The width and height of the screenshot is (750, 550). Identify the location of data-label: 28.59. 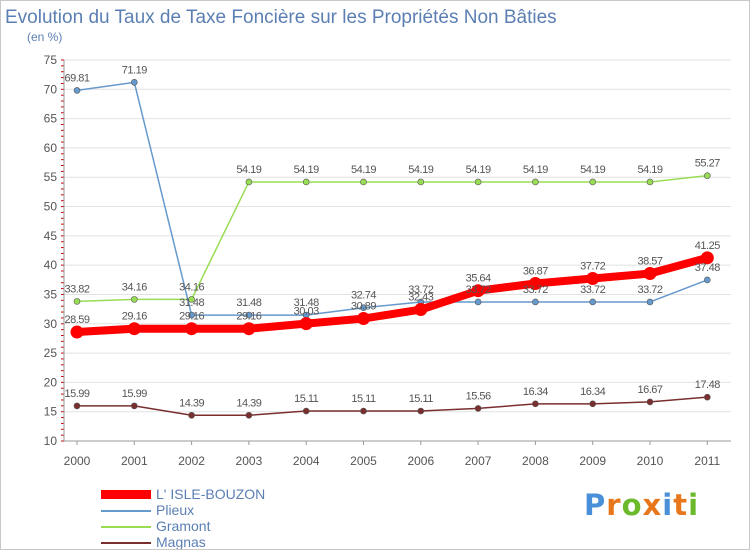
(76, 320).